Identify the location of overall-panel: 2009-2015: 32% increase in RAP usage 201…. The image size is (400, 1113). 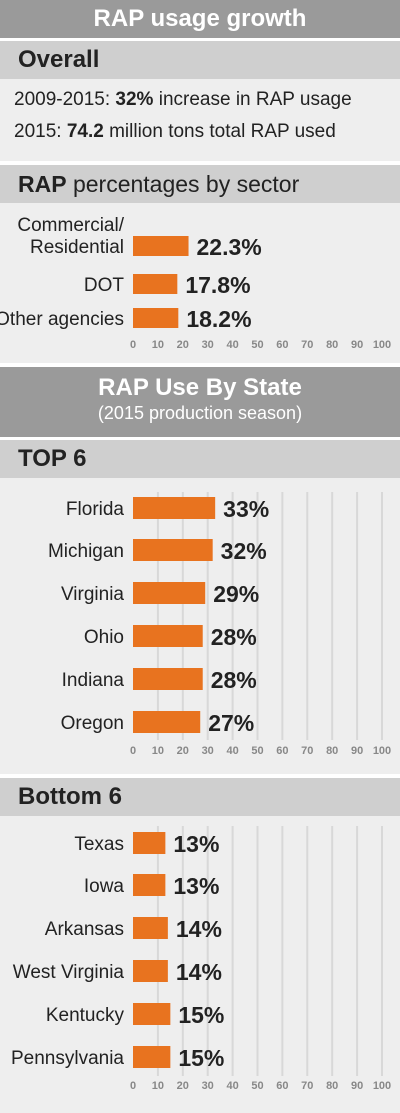
(200, 120).